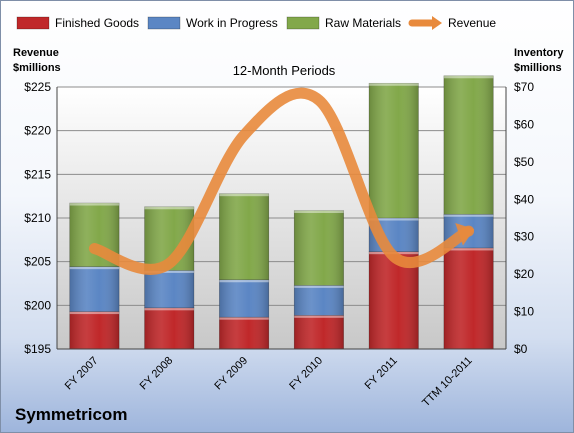  What do you see at coordinates (37, 262) in the screenshot?
I see `y-left-tick-label: $205` at bounding box center [37, 262].